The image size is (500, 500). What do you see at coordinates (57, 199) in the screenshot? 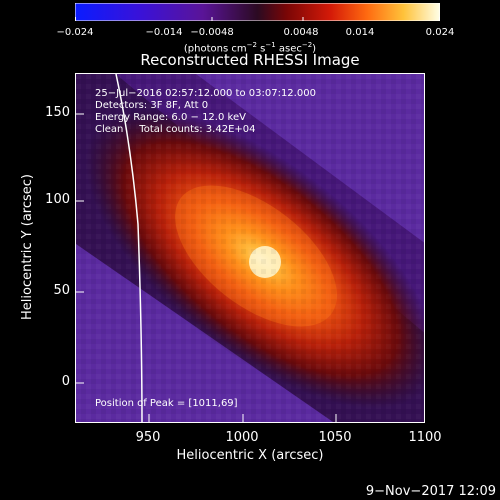
I see `y-tick-label: 100` at bounding box center [57, 199].